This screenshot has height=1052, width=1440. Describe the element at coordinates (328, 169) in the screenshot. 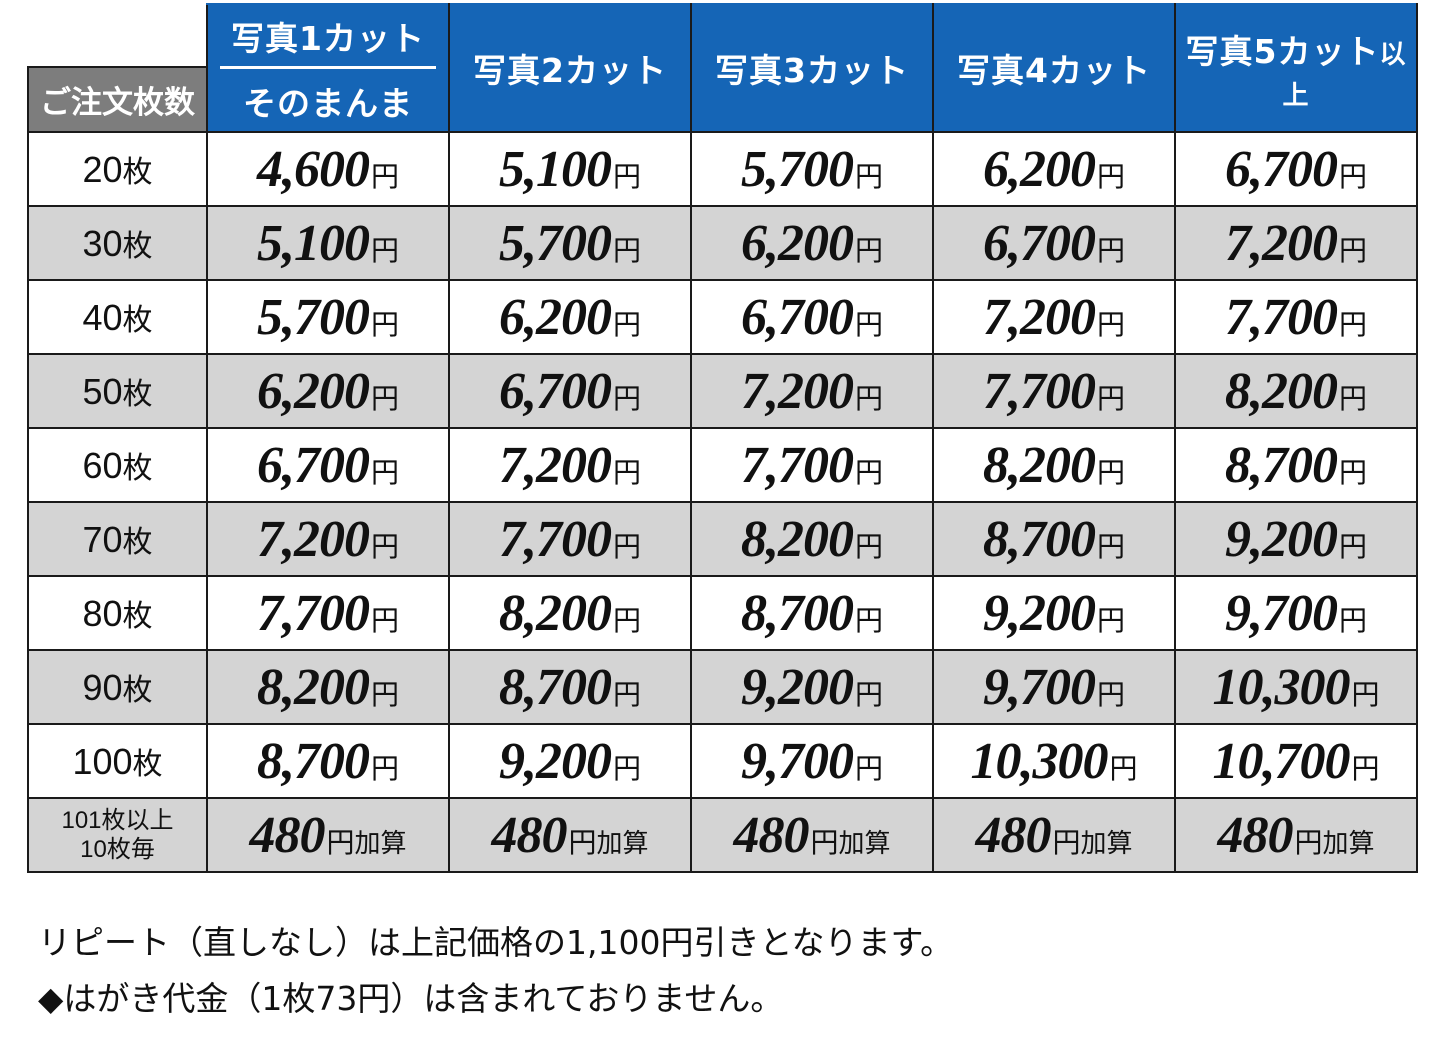

I see `price-cell: 4,600円` at that location.